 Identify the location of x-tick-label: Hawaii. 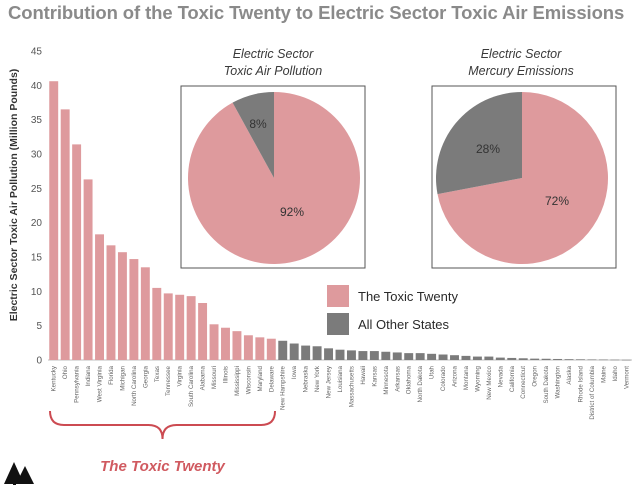
(363, 375).